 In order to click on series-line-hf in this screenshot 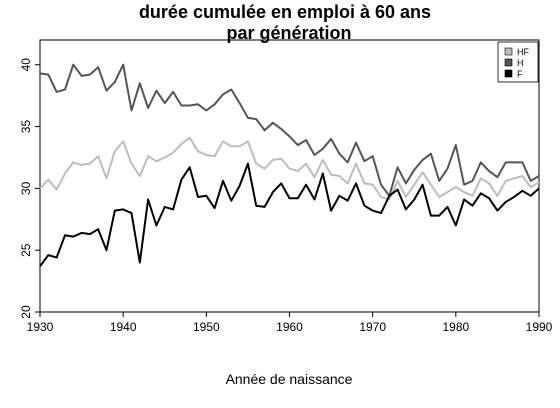, I will do `click(289, 168)`.